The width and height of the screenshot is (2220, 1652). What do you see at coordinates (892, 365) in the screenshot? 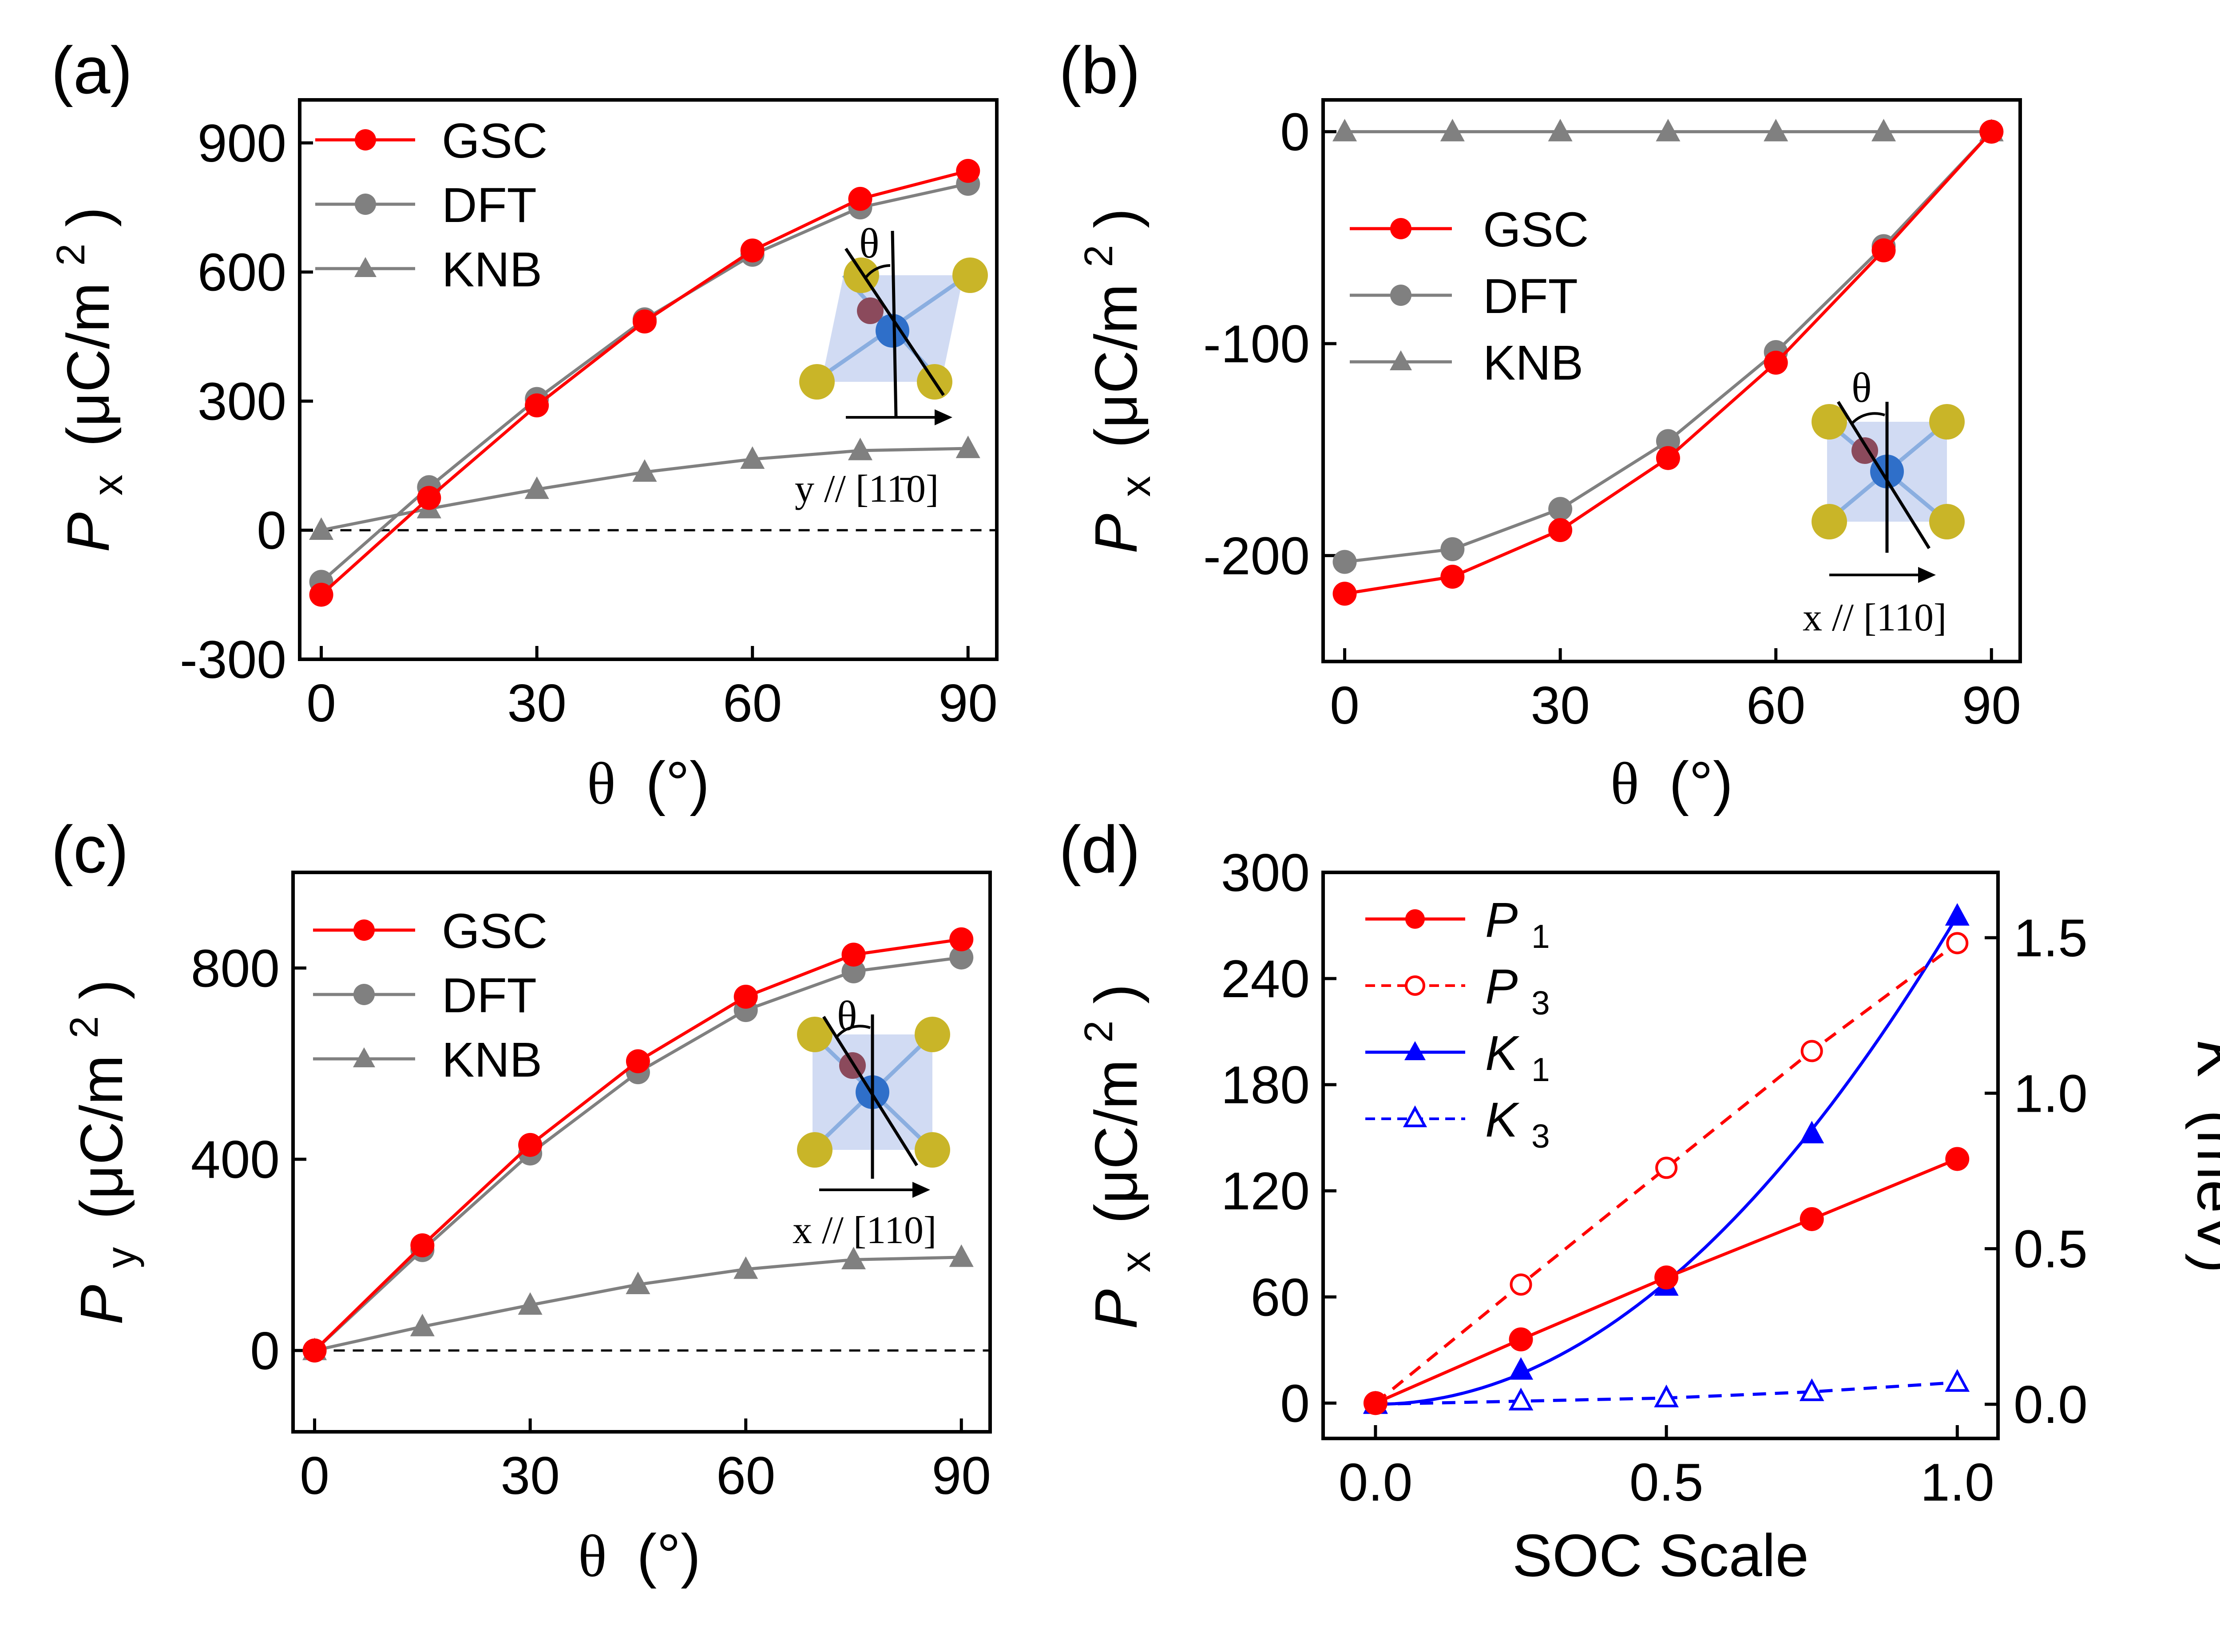
I see `panel-a-inset: θ y // [11̄0]` at bounding box center [892, 365].